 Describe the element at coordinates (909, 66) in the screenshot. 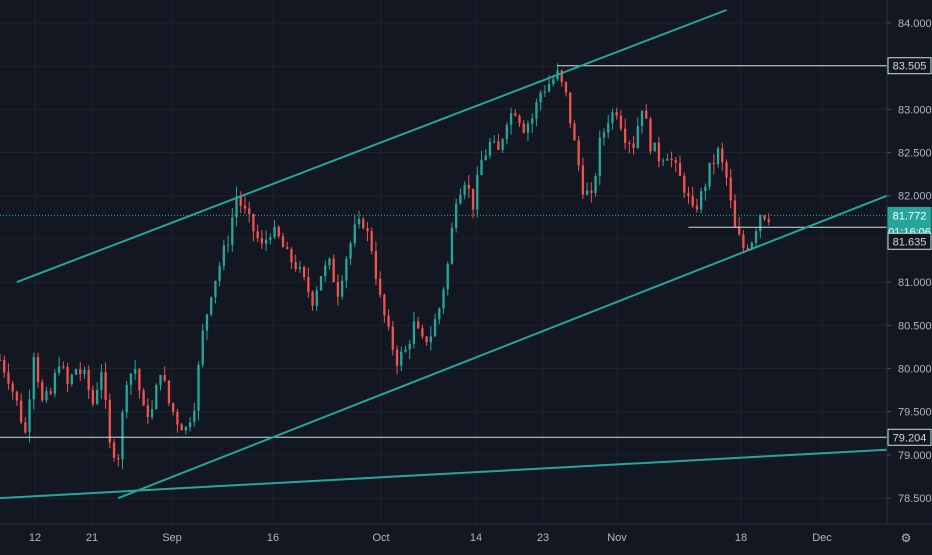

I see `high-level-label: 83.505` at that location.